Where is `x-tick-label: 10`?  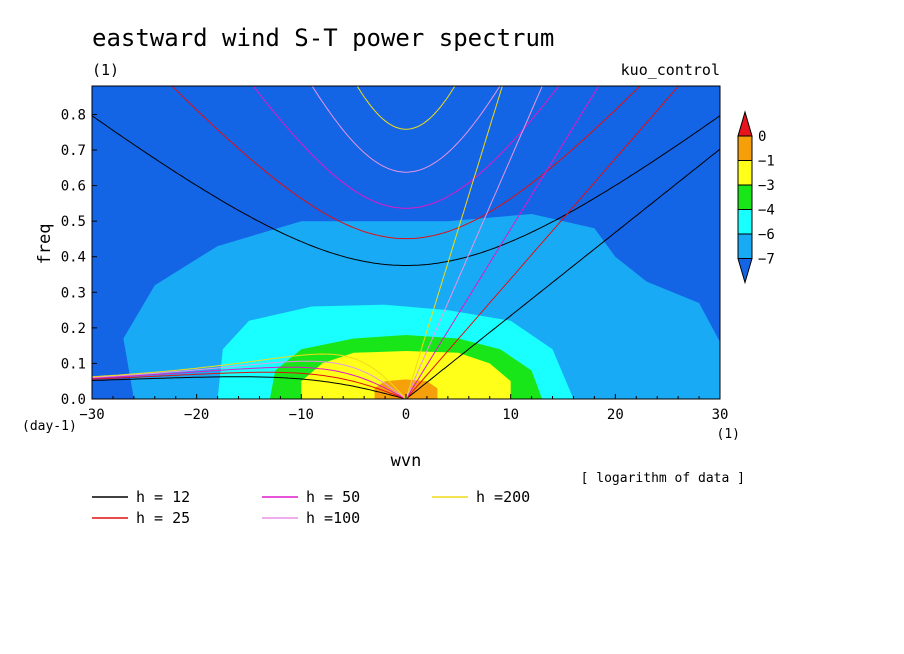 x-tick-label: 10 is located at coordinates (510, 415).